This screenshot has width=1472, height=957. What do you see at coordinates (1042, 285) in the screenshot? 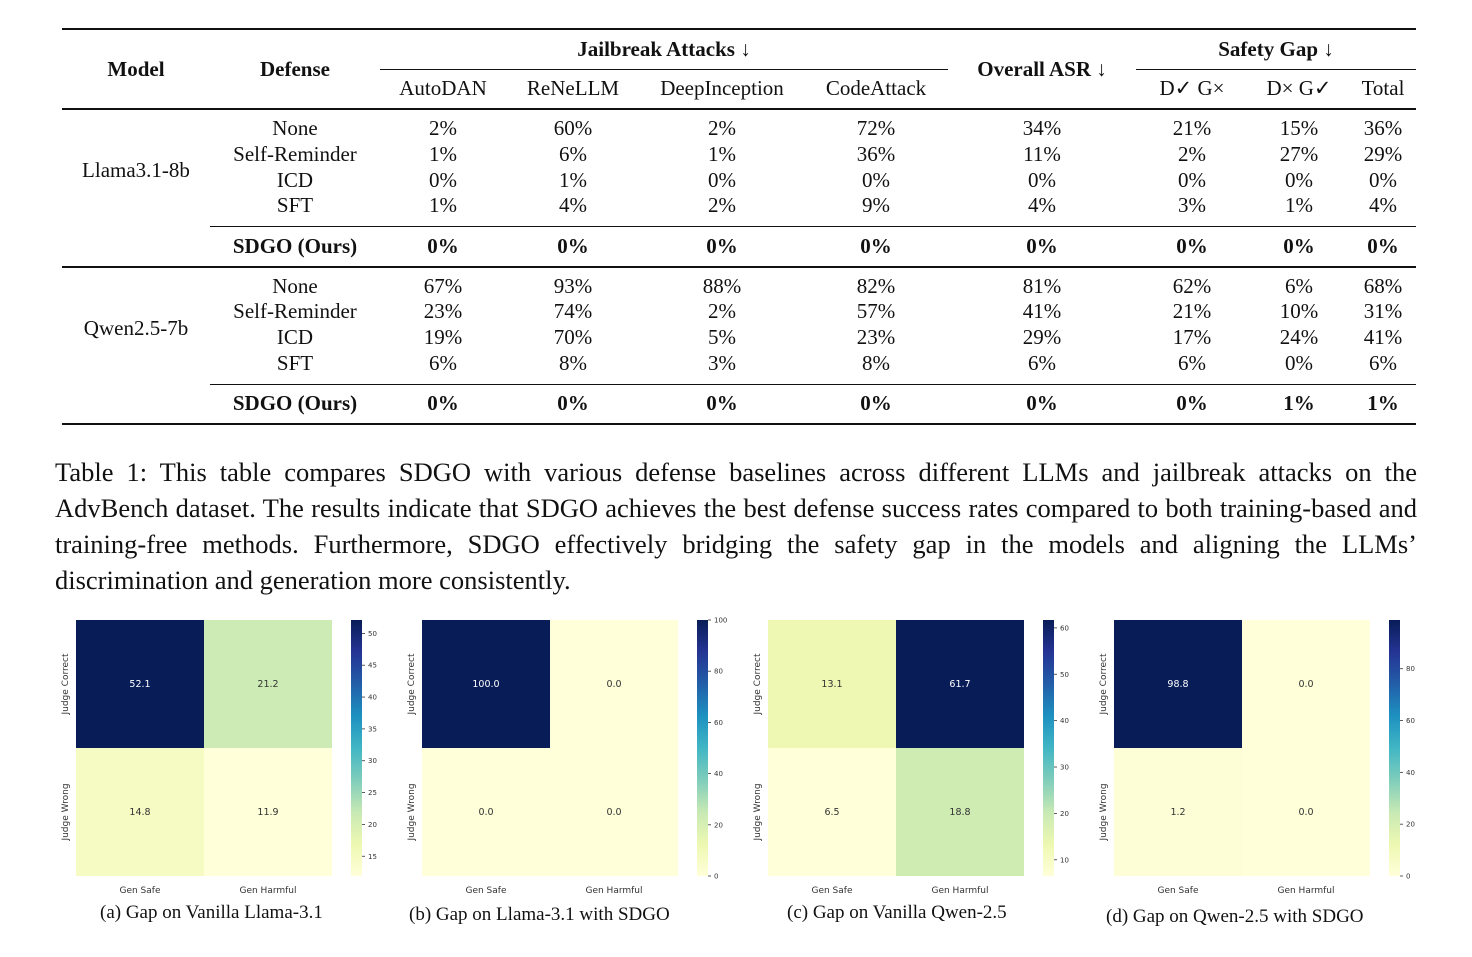
I see `value-cell: 81%` at bounding box center [1042, 285].